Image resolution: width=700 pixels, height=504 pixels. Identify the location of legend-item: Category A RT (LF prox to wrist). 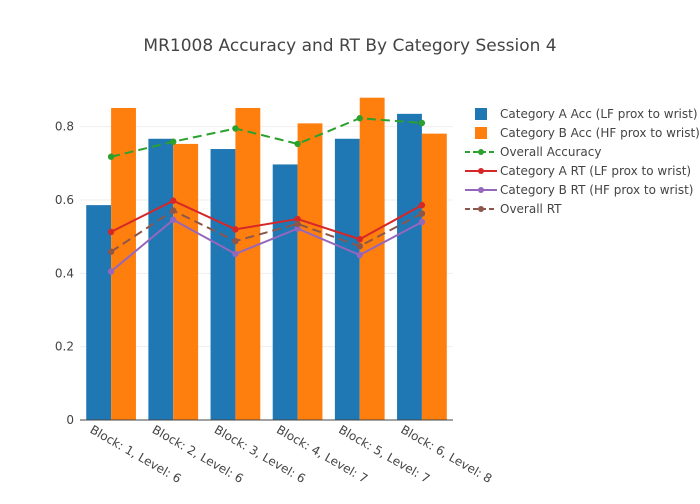
(578, 171).